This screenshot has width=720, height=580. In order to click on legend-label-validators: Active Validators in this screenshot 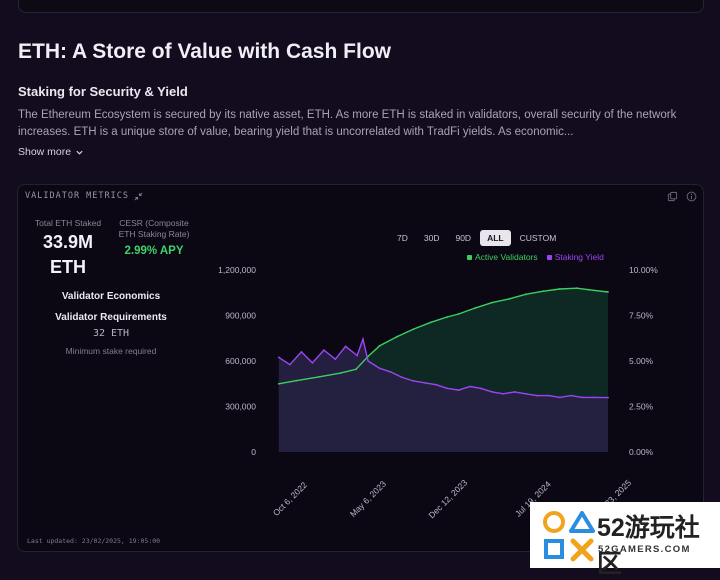, I will do `click(506, 257)`.